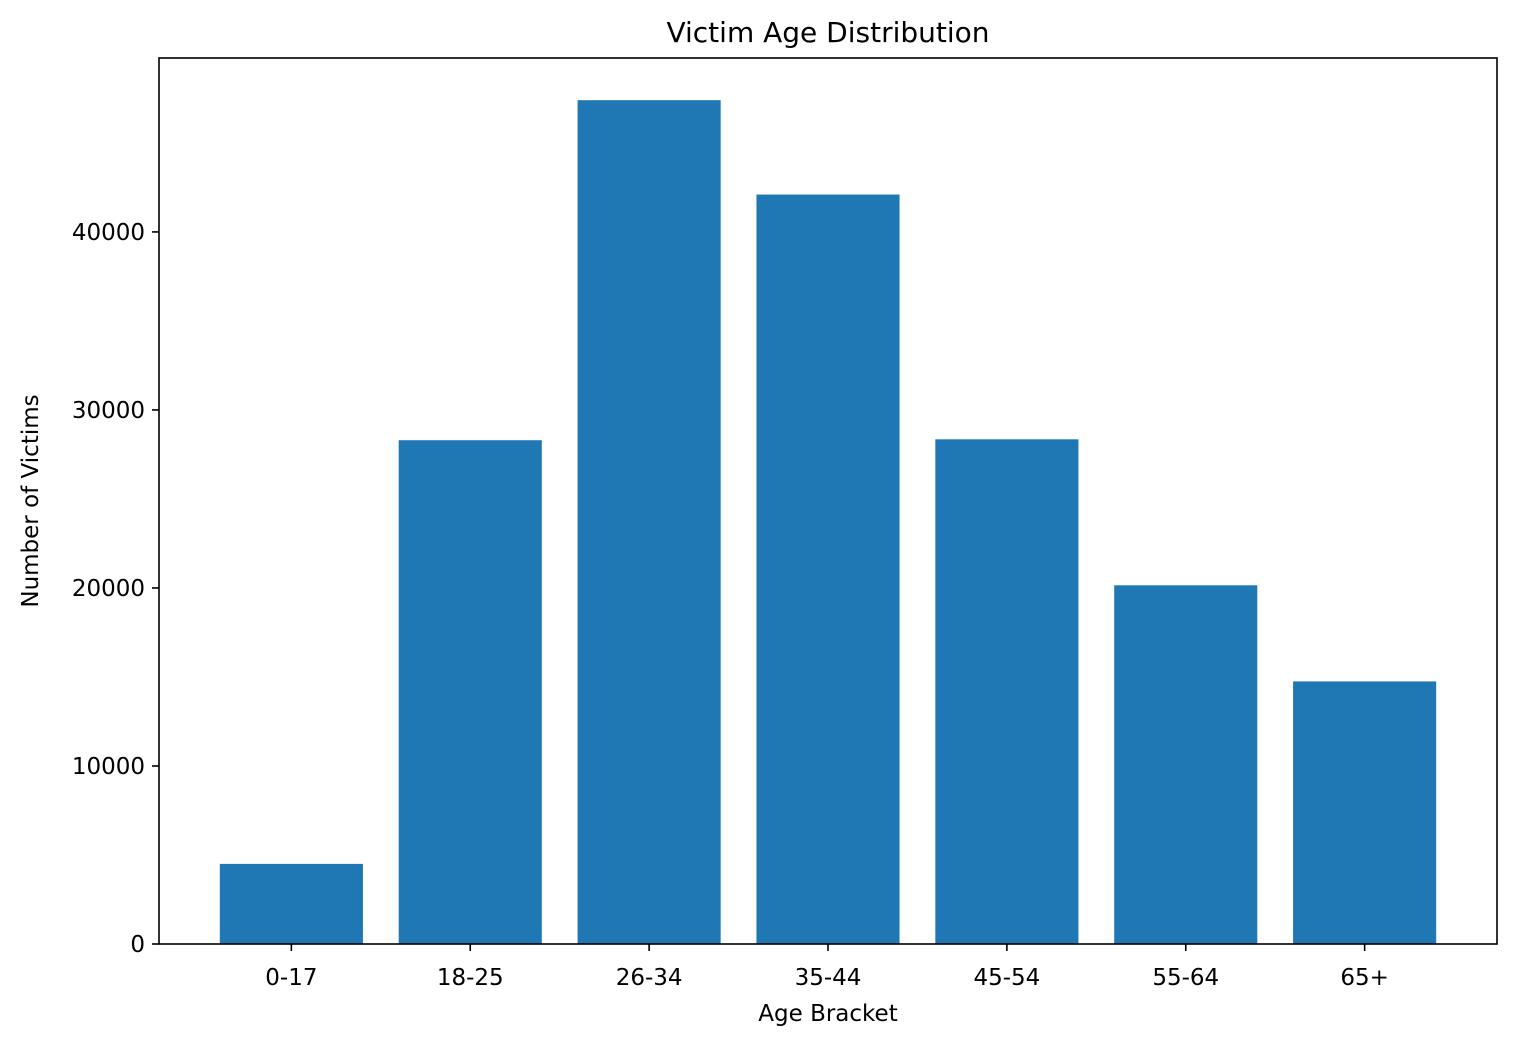 This screenshot has width=1517, height=1046. I want to click on x-tick-label: 0-17, so click(291, 978).